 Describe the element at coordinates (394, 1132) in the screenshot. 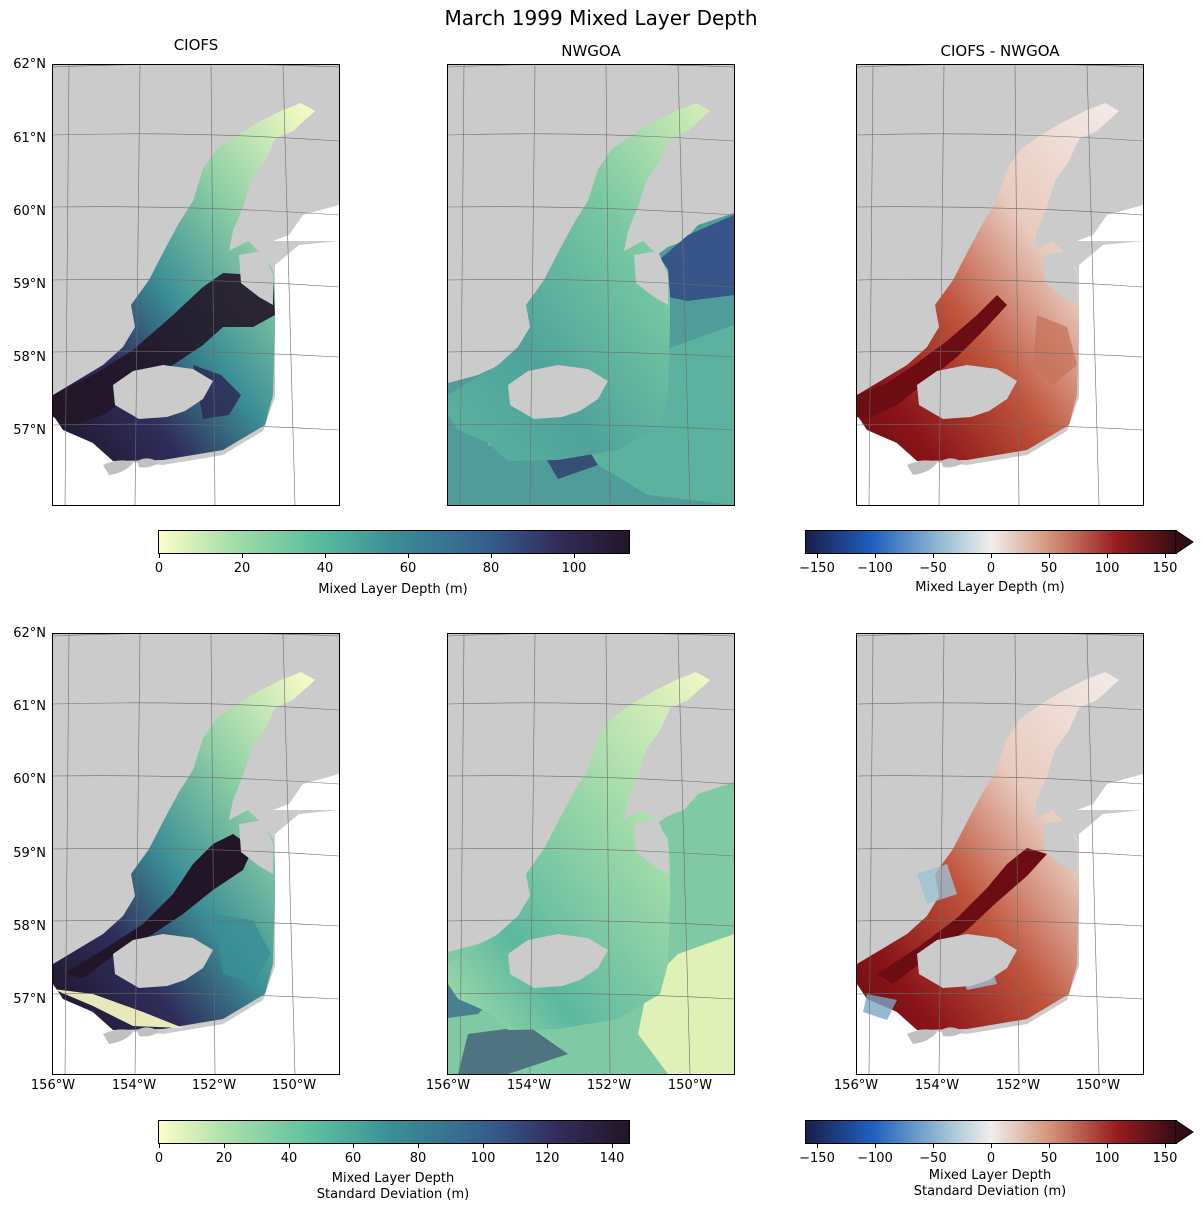

I see `colorbar-mld-std` at that location.